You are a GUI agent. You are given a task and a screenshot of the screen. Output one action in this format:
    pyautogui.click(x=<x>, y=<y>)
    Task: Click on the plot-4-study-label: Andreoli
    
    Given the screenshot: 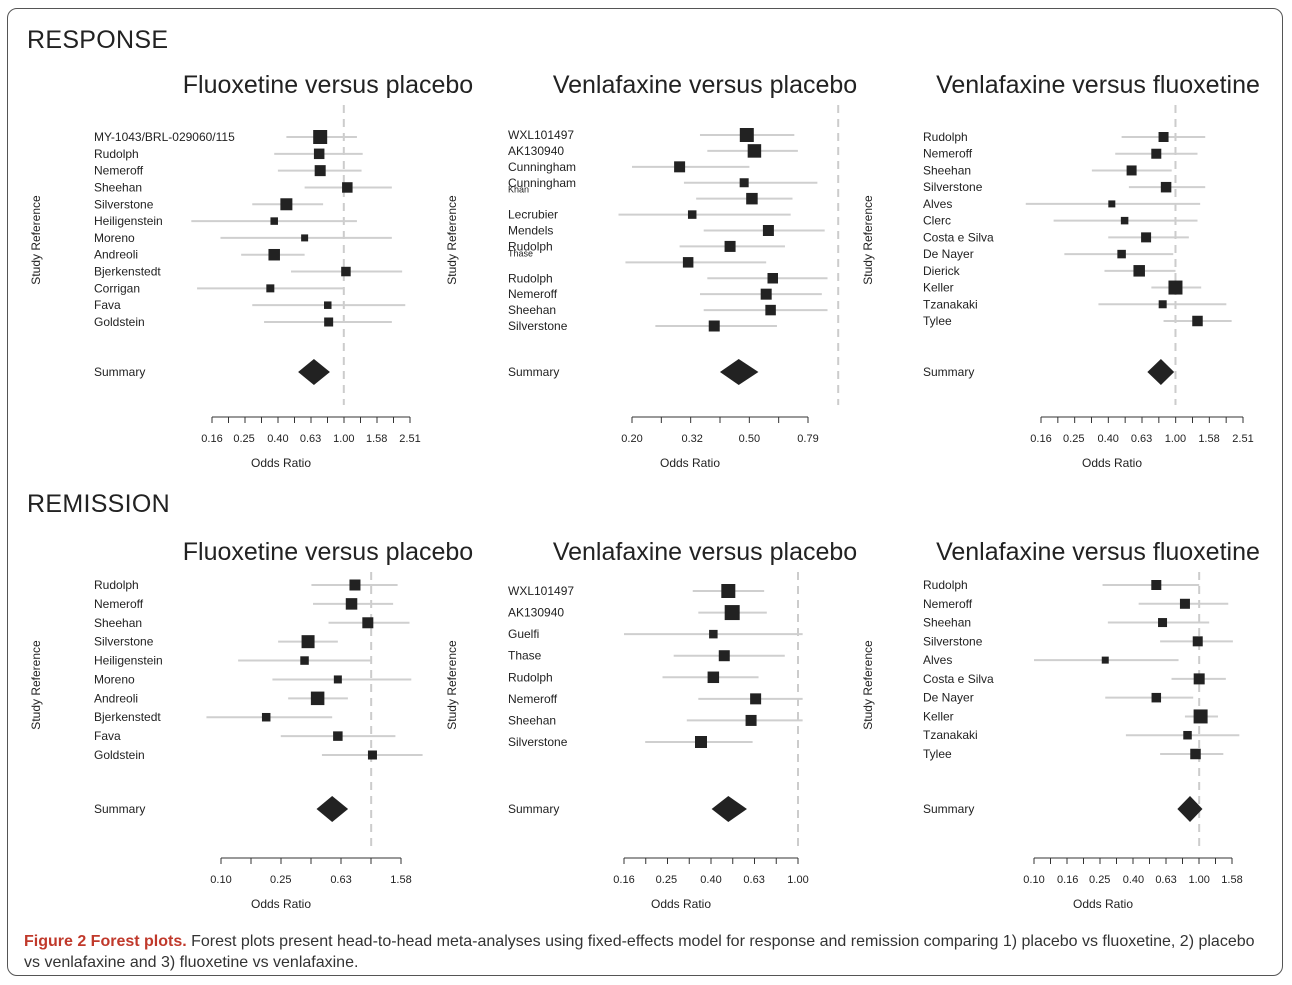 What is the action you would take?
    pyautogui.click(x=116, y=698)
    